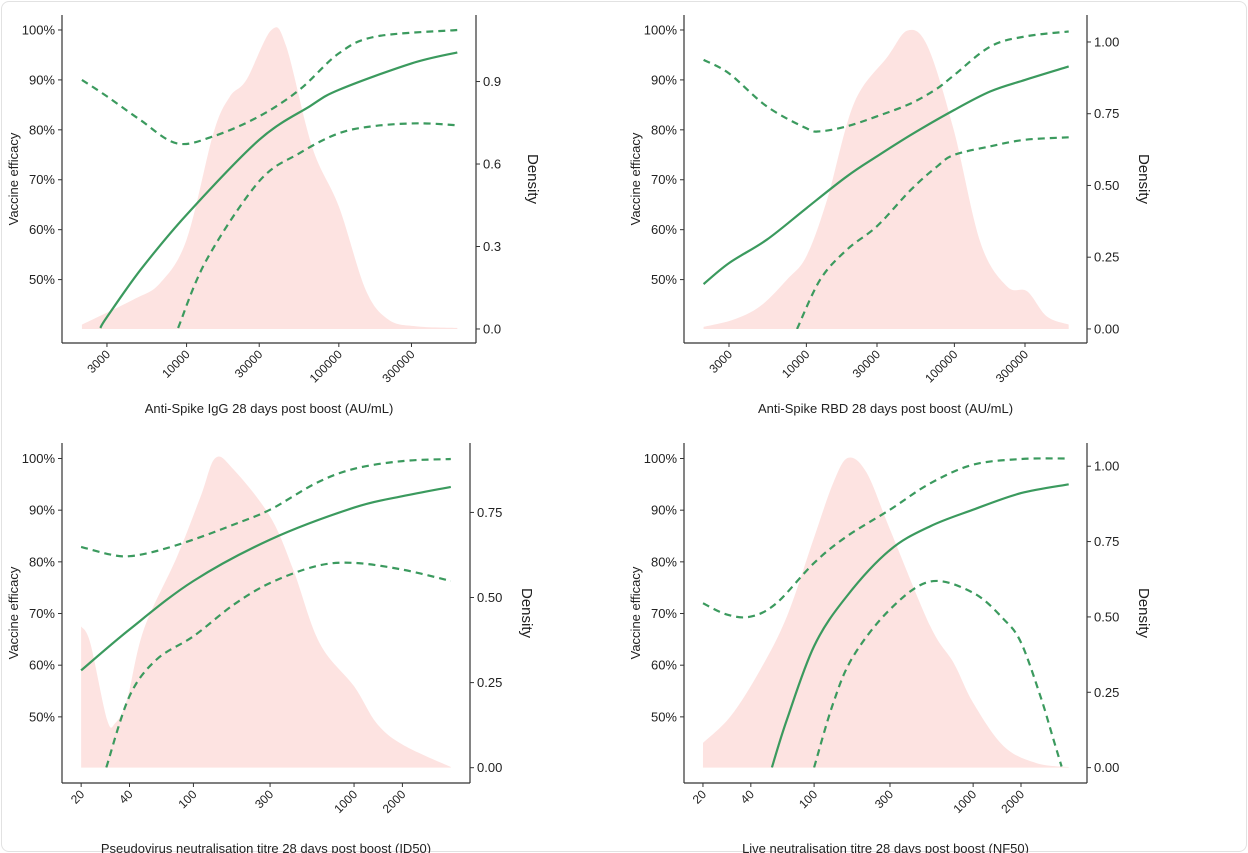  I want to click on x-tick-label: 20, so click(78, 797).